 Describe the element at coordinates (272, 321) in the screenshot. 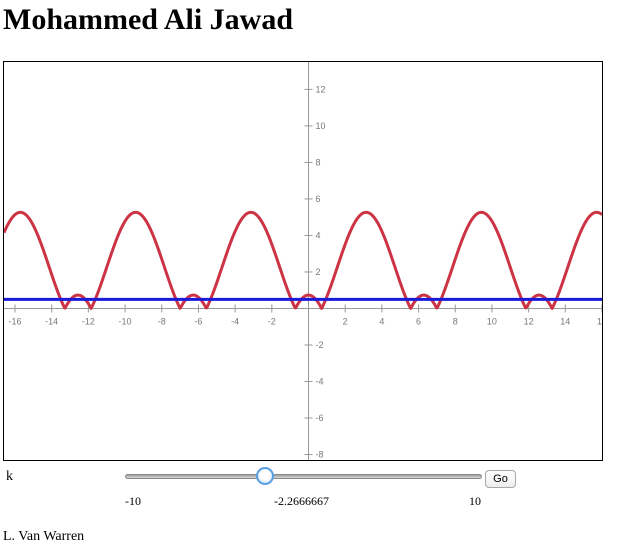

I see `x-tick-label: -2` at that location.